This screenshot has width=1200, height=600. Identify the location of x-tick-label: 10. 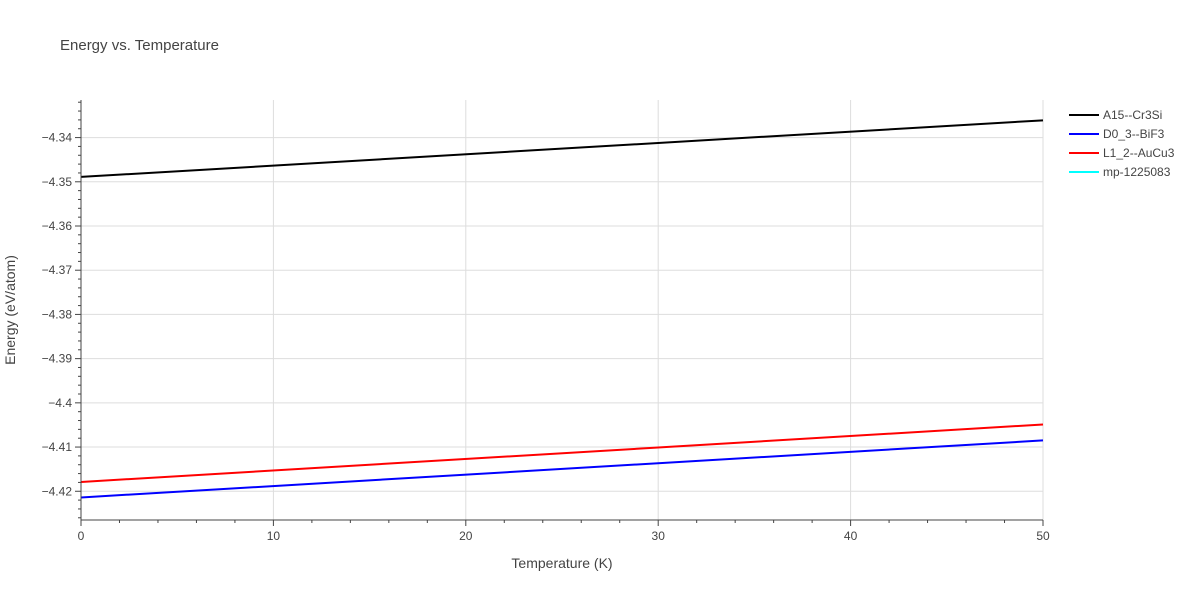
(274, 536).